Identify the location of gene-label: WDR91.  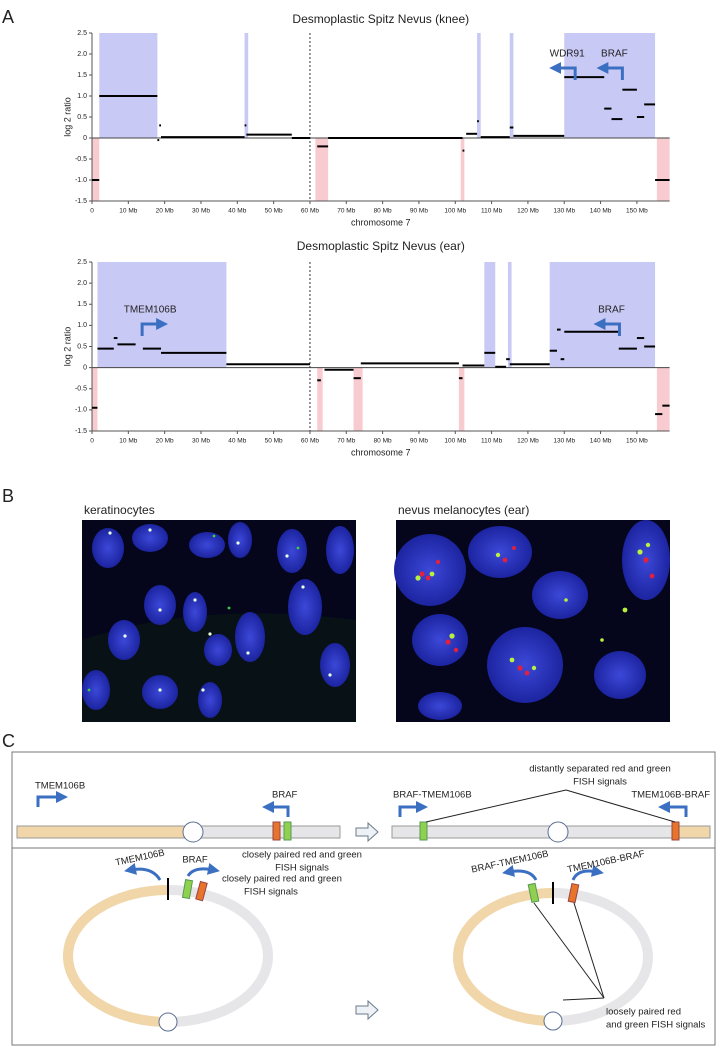
(567, 54).